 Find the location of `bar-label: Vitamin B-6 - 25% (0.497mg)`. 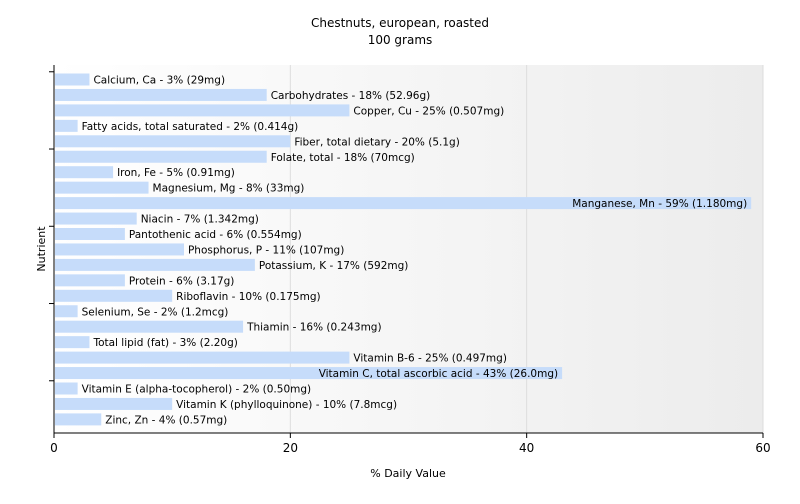

bar-label: Vitamin B-6 - 25% (0.497mg) is located at coordinates (430, 359).